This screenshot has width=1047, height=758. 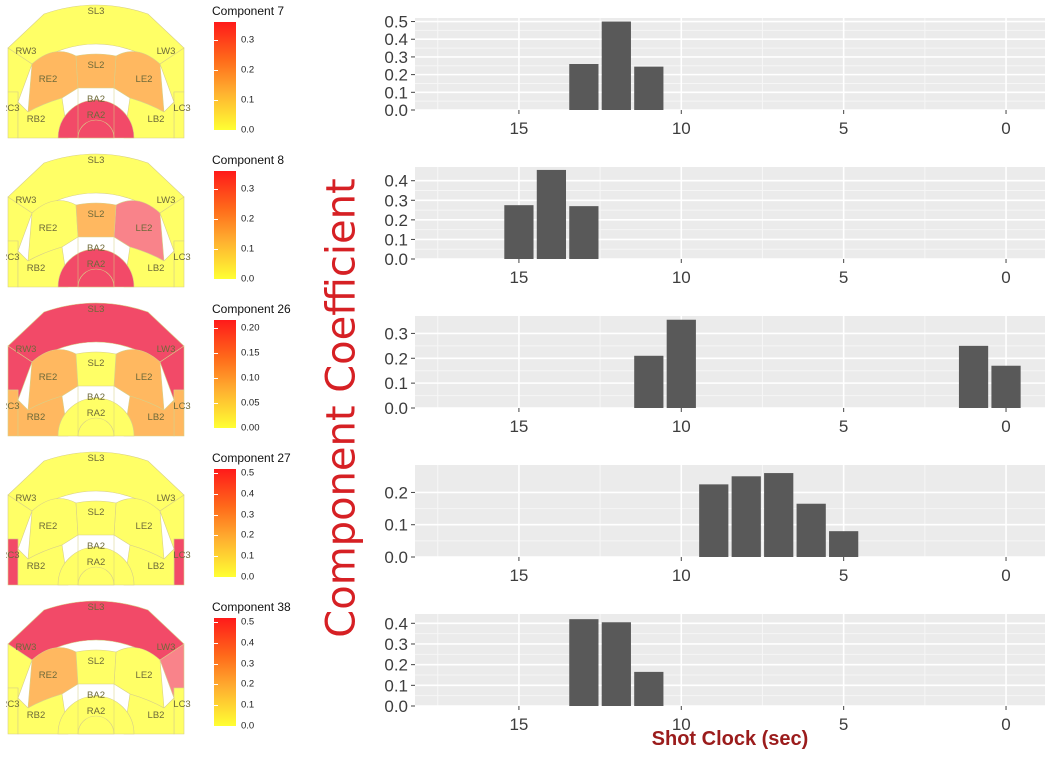 I want to click on y-axis-title-wrap: Component Coefficient, so click(x=342, y=408).